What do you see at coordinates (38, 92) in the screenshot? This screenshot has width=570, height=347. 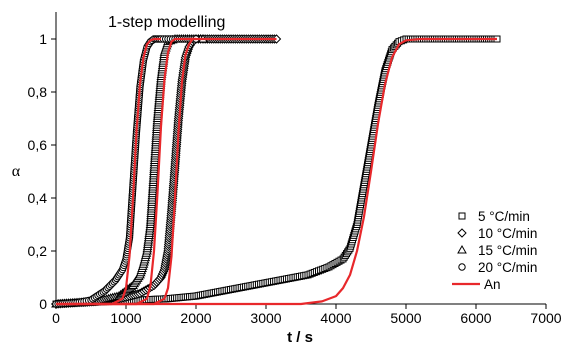 I see `y-tick-label: 0,8` at bounding box center [38, 92].